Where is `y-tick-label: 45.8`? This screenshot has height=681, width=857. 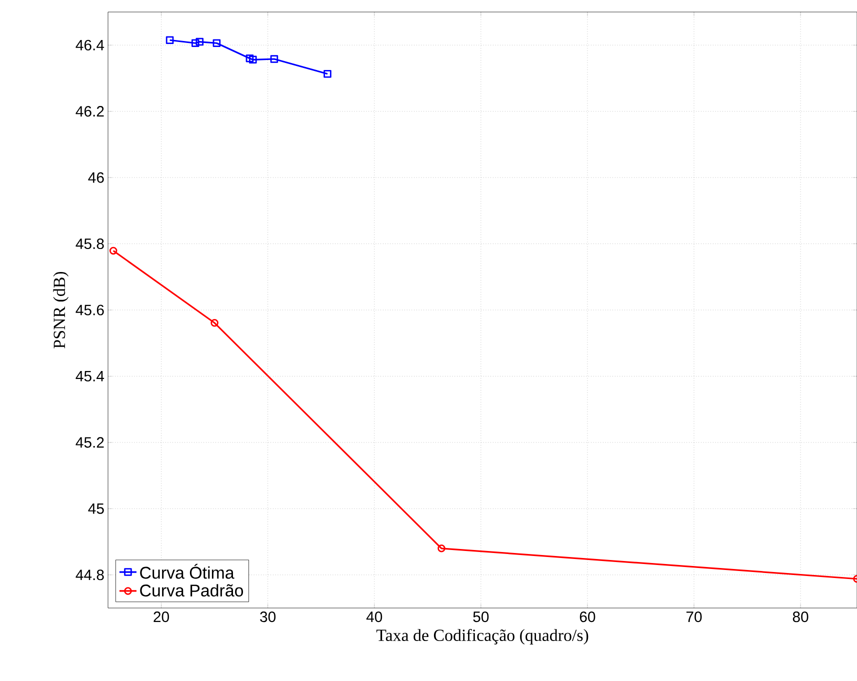 y-tick-label: 45.8 is located at coordinates (90, 244).